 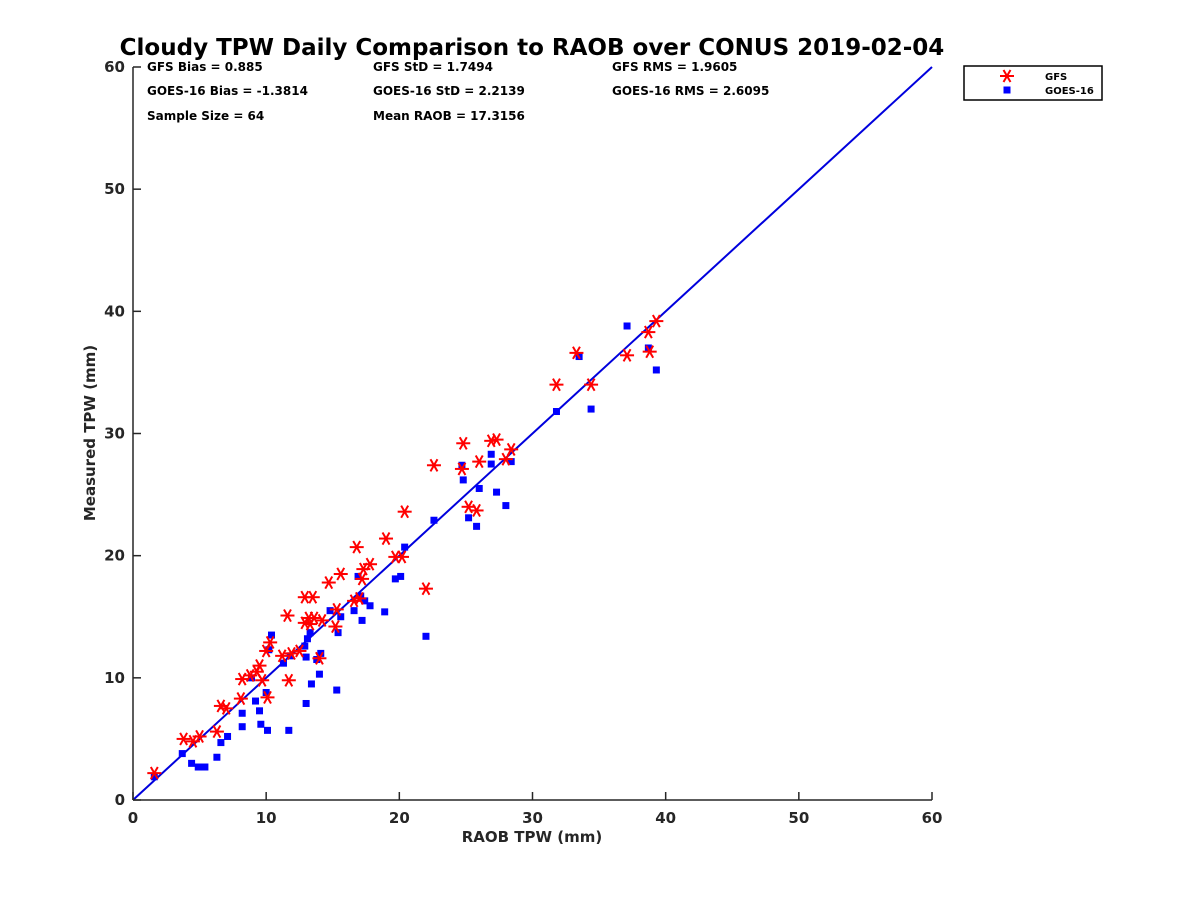 I want to click on y-tick-label: 20, so click(x=114, y=556).